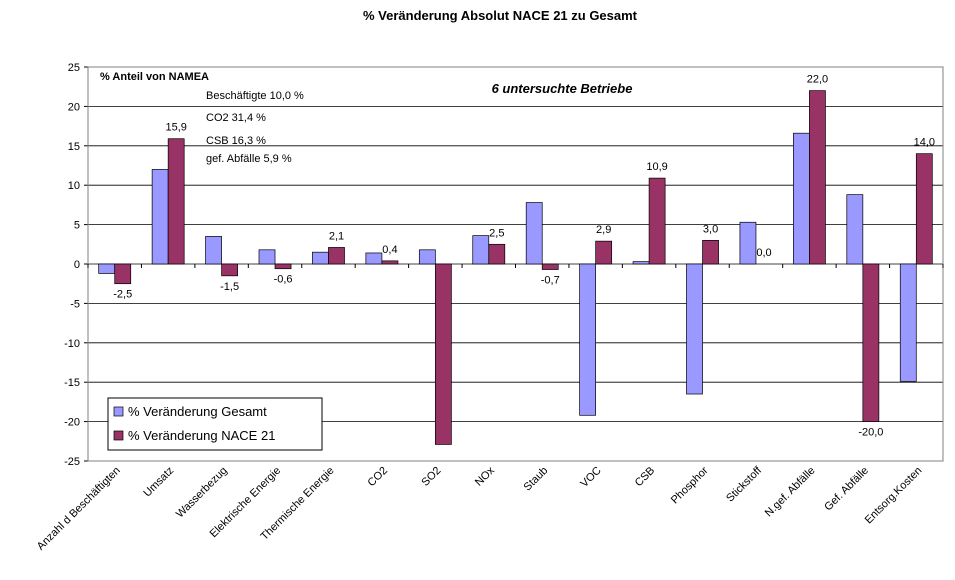 Image resolution: width=955 pixels, height=580 pixels. What do you see at coordinates (249, 159) in the screenshot?
I see `annotation: gef. Abfälle 5,9 %` at bounding box center [249, 159].